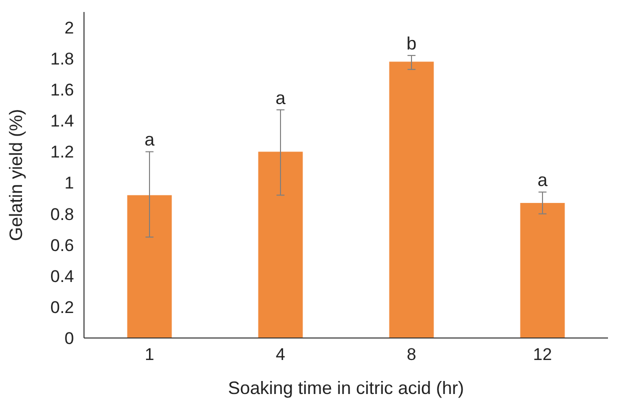 The height and width of the screenshot is (400, 626). What do you see at coordinates (69, 183) in the screenshot?
I see `y-tick-label: 1` at bounding box center [69, 183].